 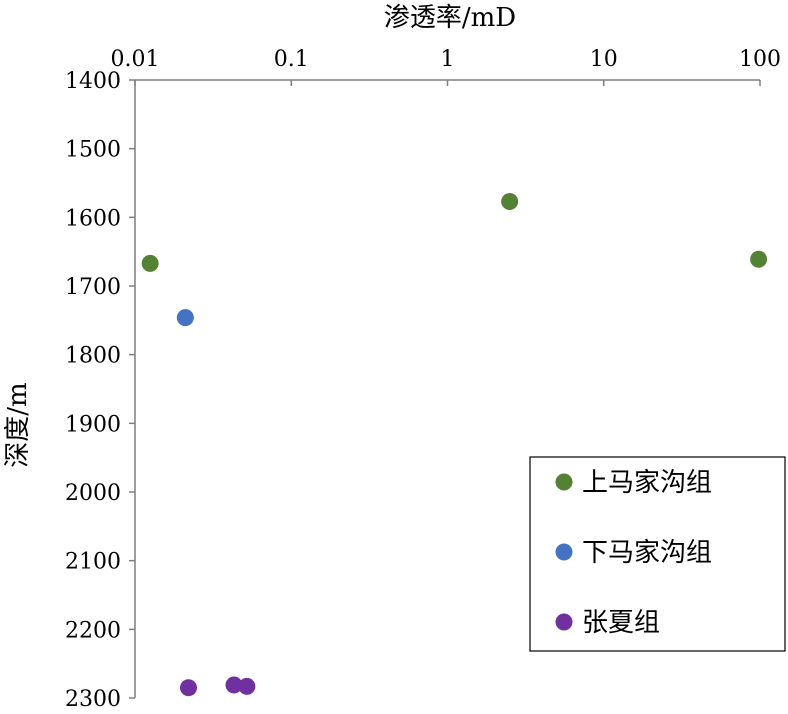 I want to click on y-tick-label: 1900, so click(x=93, y=424).